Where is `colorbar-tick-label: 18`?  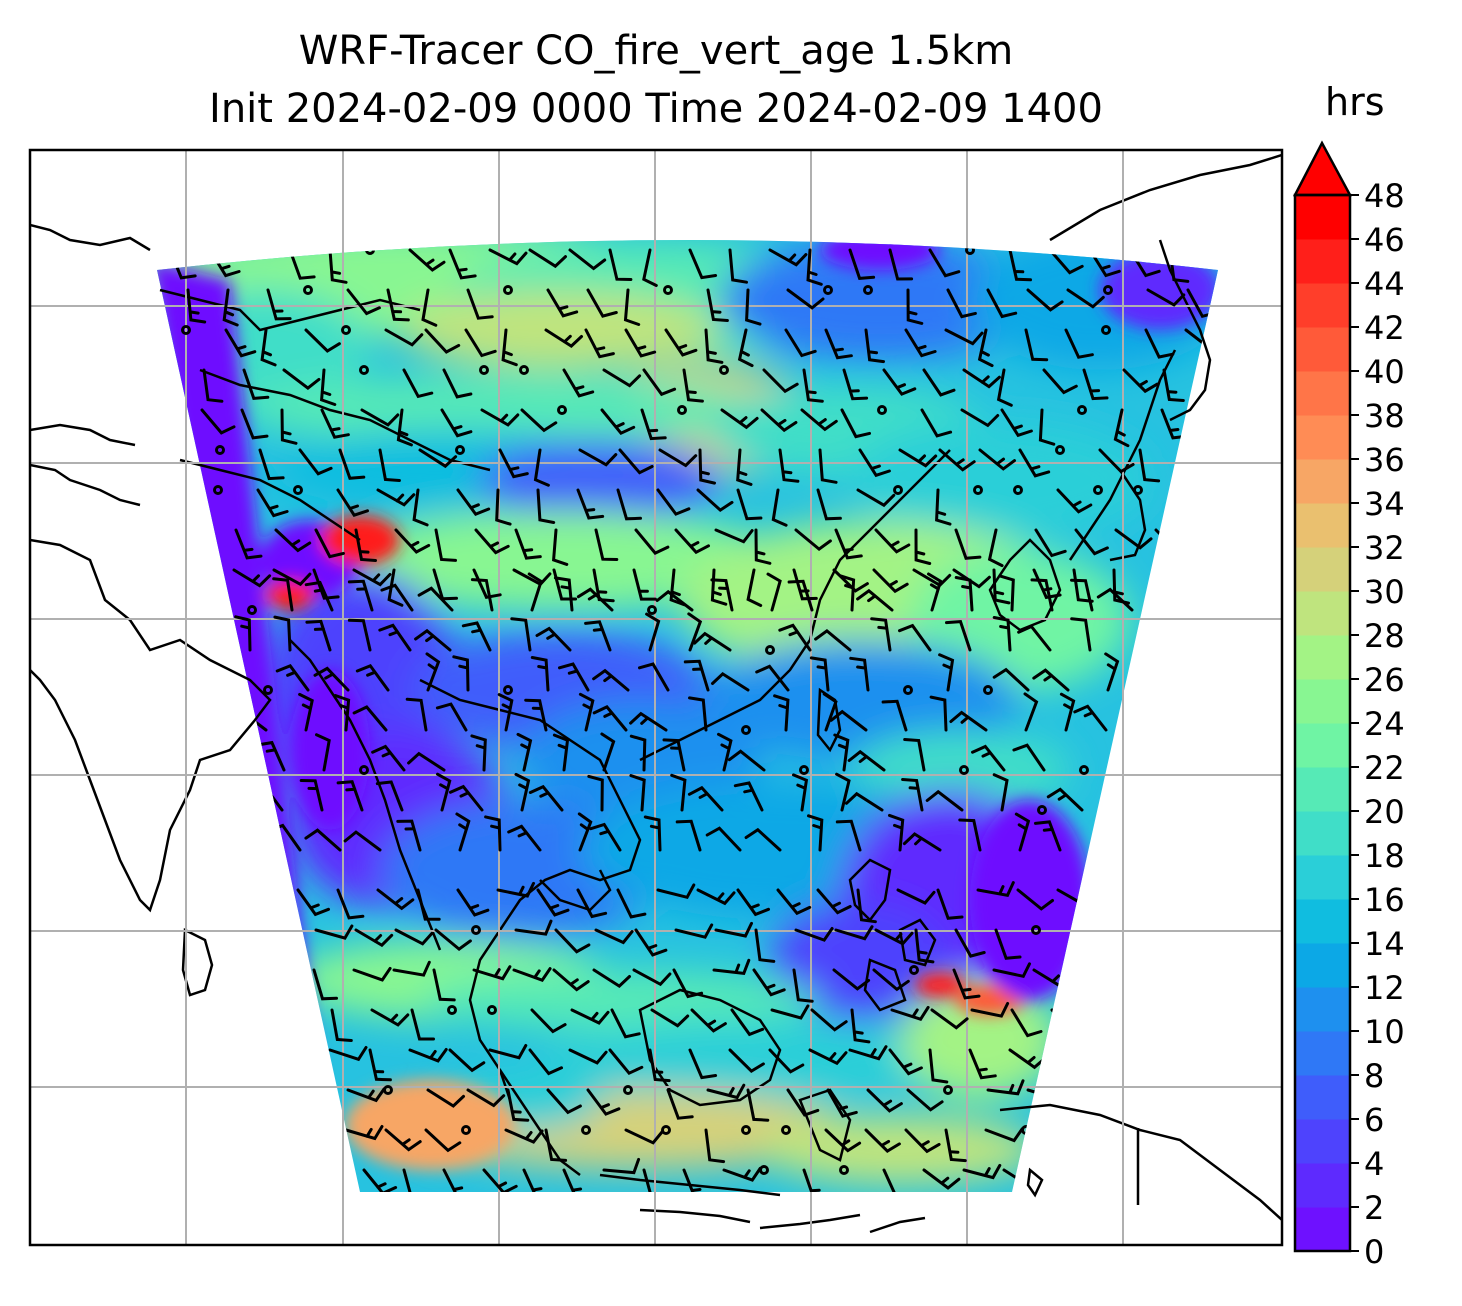 colorbar-tick-label: 18 is located at coordinates (1384, 856).